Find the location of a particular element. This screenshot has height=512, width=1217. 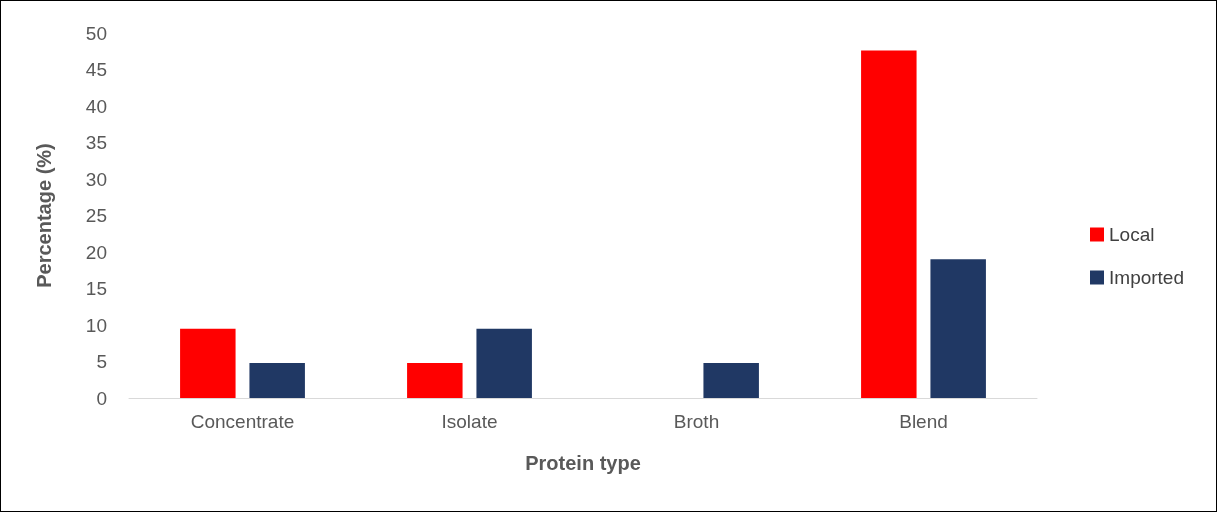

y-tick-label: 0 is located at coordinates (101, 398).